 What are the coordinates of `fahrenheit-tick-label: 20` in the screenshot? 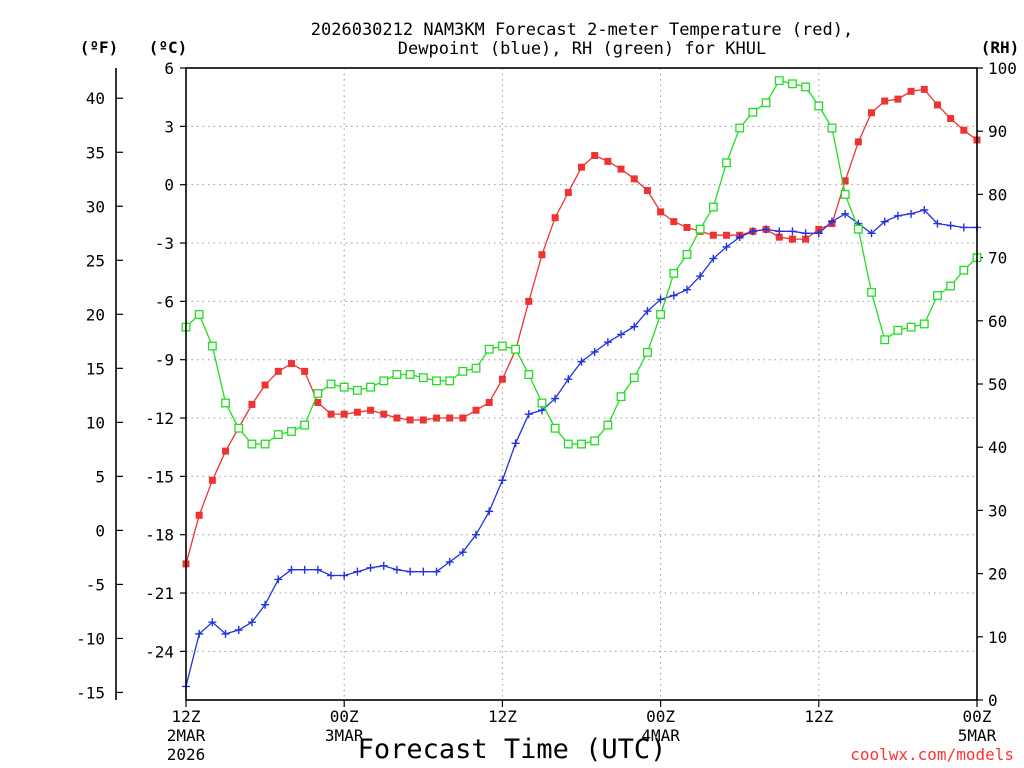 It's located at (95, 314).